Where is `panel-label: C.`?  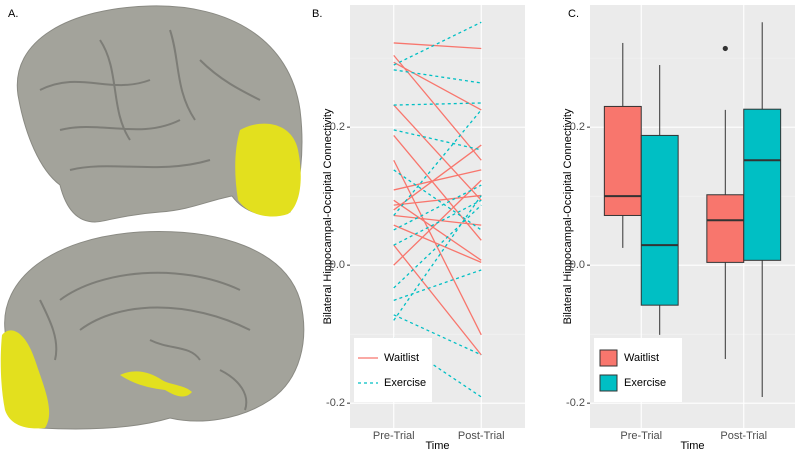
panel-label: C. is located at coordinates (573, 14).